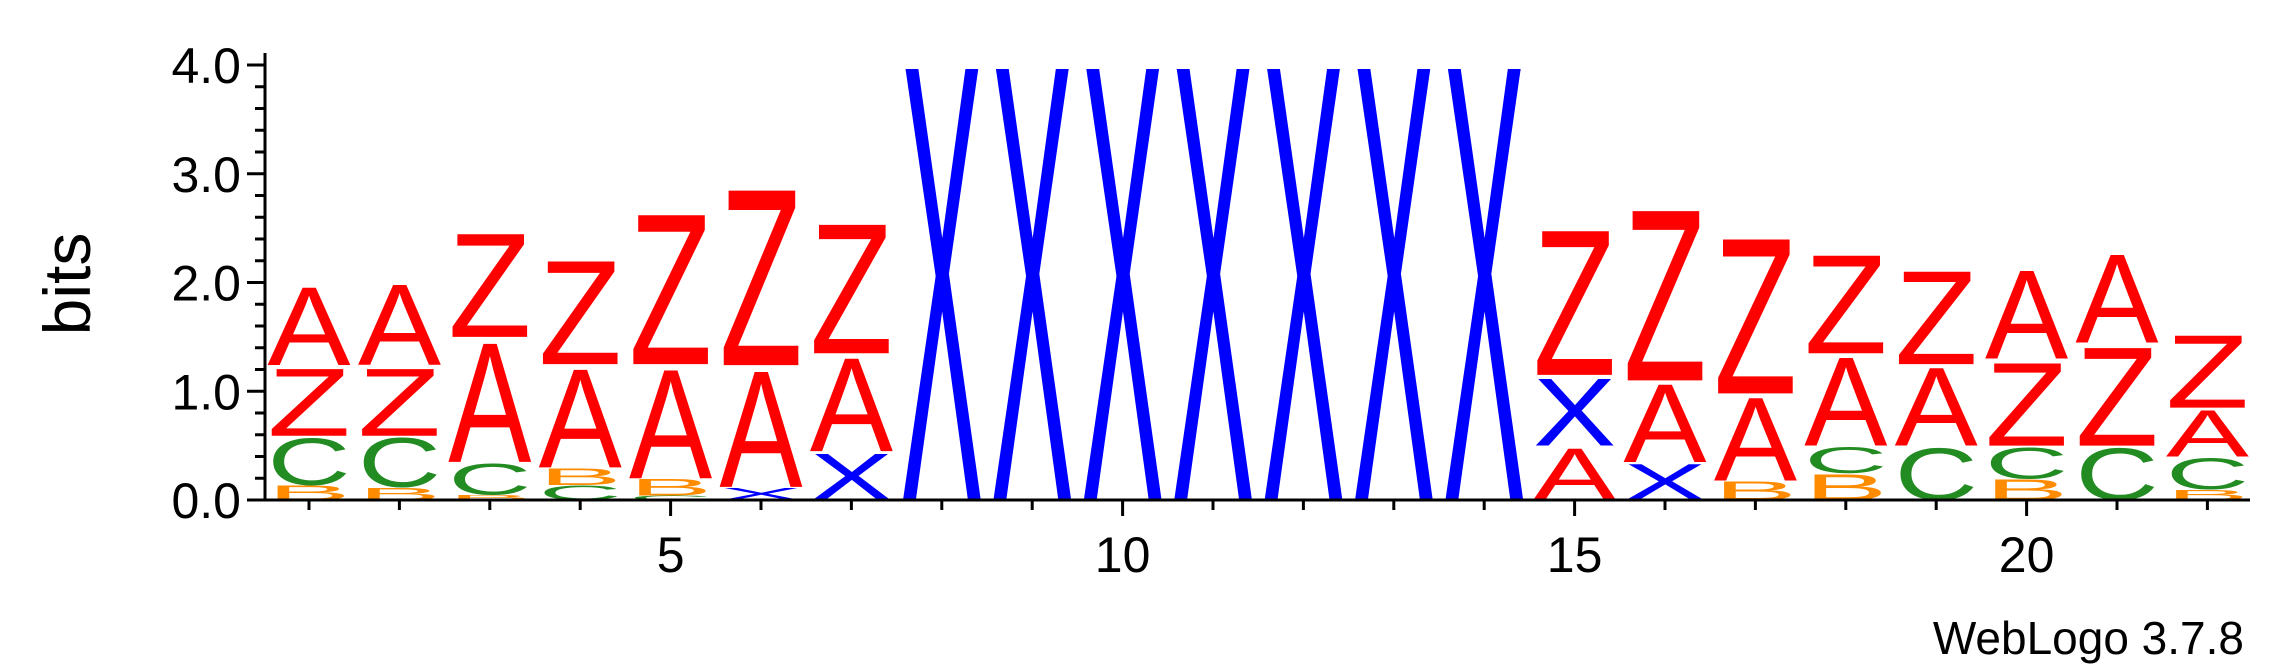 The width and height of the screenshot is (2292, 667). I want to click on logo-glyph-pos21-C: C, so click(2116, 474).